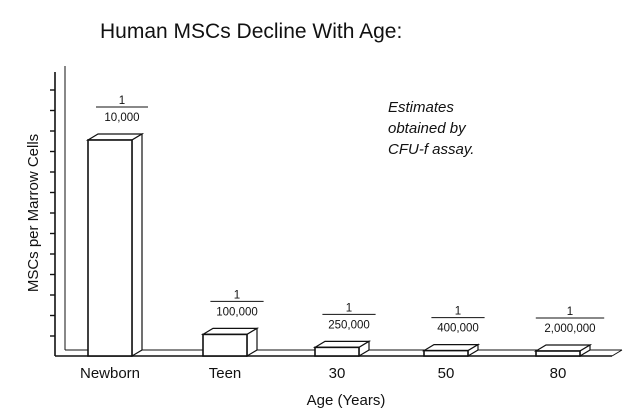  I want to click on x-axis-end-line, so click(617, 353).